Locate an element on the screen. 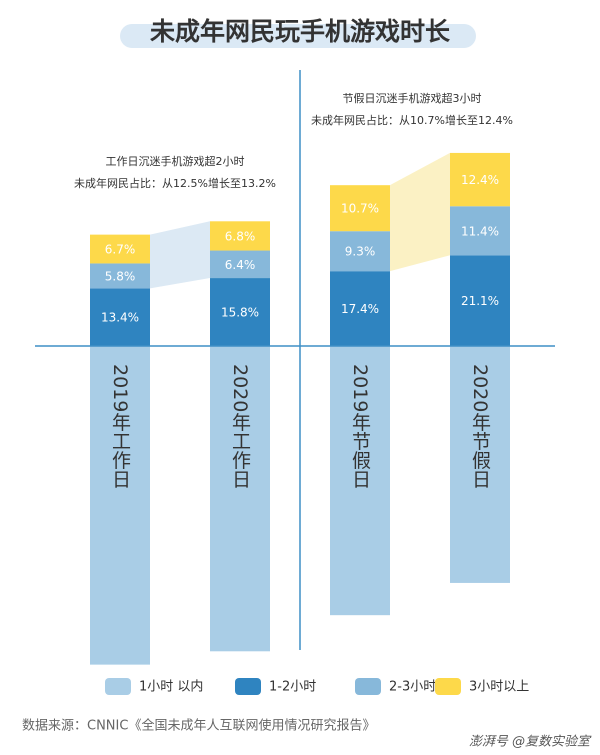  data-label: 9.3% is located at coordinates (360, 252).